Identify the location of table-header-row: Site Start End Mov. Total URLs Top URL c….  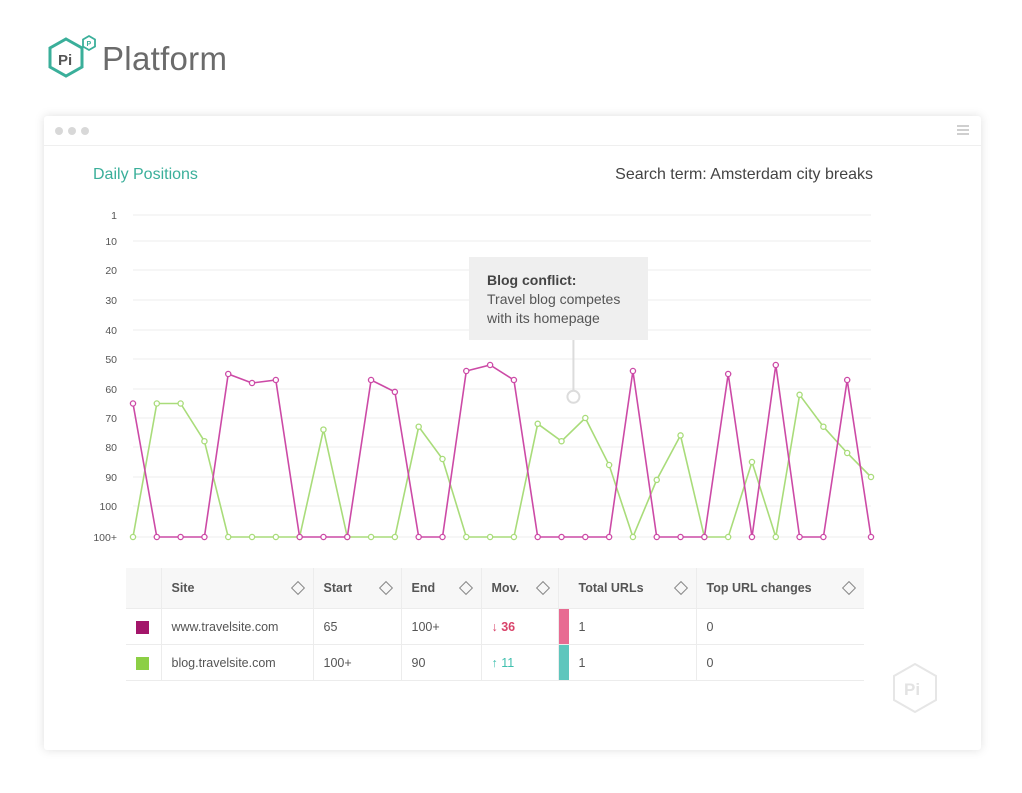
(495, 588).